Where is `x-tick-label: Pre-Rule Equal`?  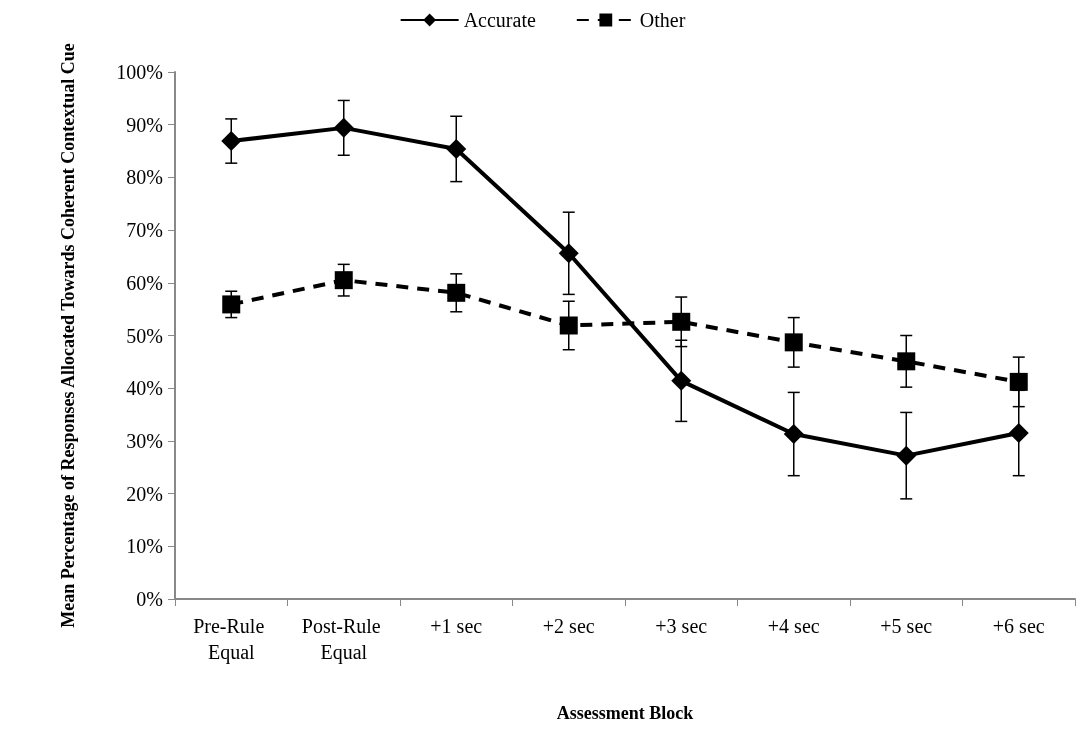 x-tick-label: Pre-Rule Equal is located at coordinates (231, 639).